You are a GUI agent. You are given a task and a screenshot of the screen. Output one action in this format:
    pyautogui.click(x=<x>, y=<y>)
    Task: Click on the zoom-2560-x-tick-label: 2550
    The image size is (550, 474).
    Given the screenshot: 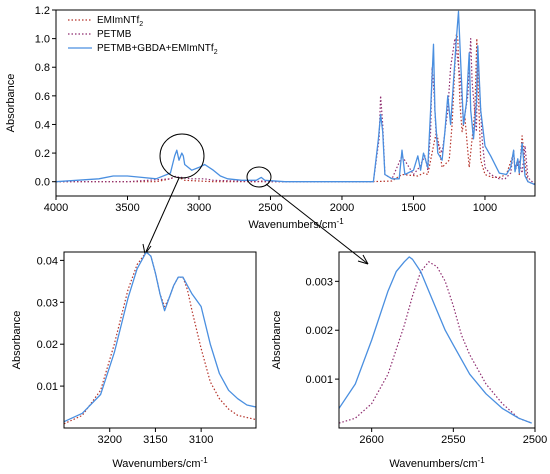 What is the action you would take?
    pyautogui.click(x=453, y=440)
    